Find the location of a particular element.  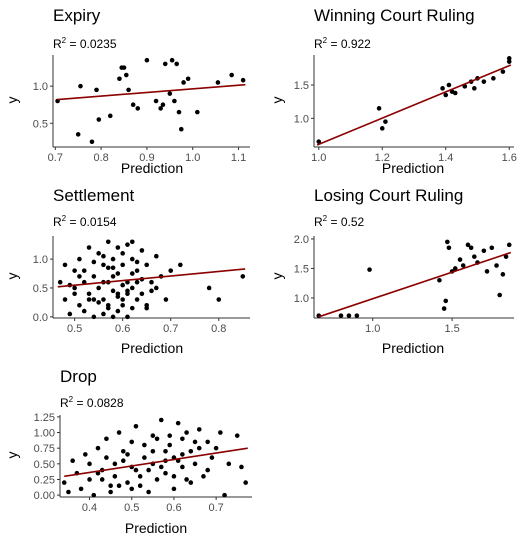

r-squared-annotation: R2 = 0.0235 is located at coordinates (85, 43).